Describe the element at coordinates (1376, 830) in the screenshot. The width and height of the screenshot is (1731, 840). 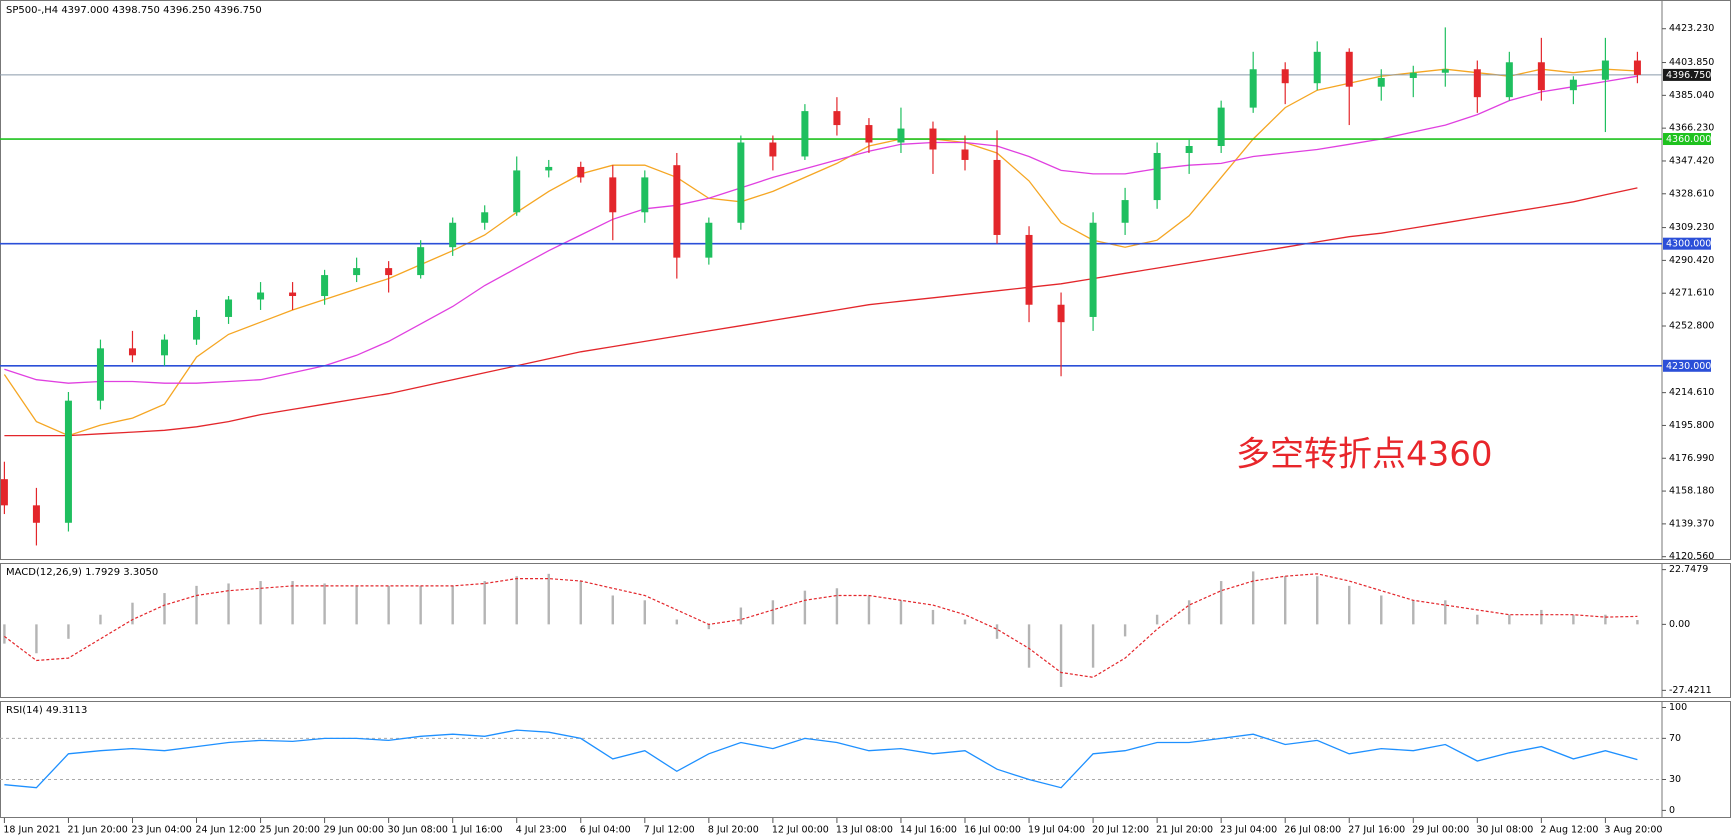
I see `x-tick-label: 27 Jul 16:00` at that location.